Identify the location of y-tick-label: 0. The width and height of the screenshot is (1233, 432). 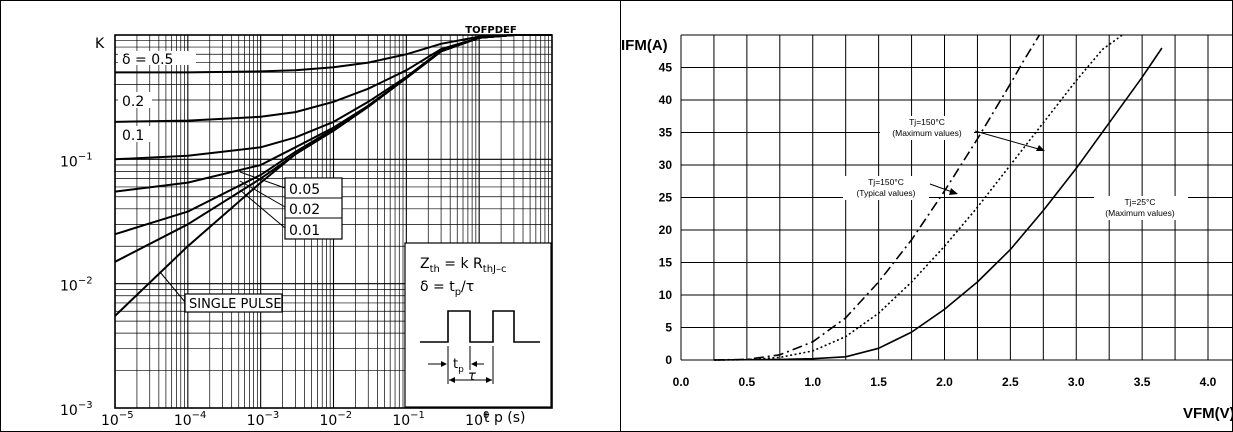
(668, 360).